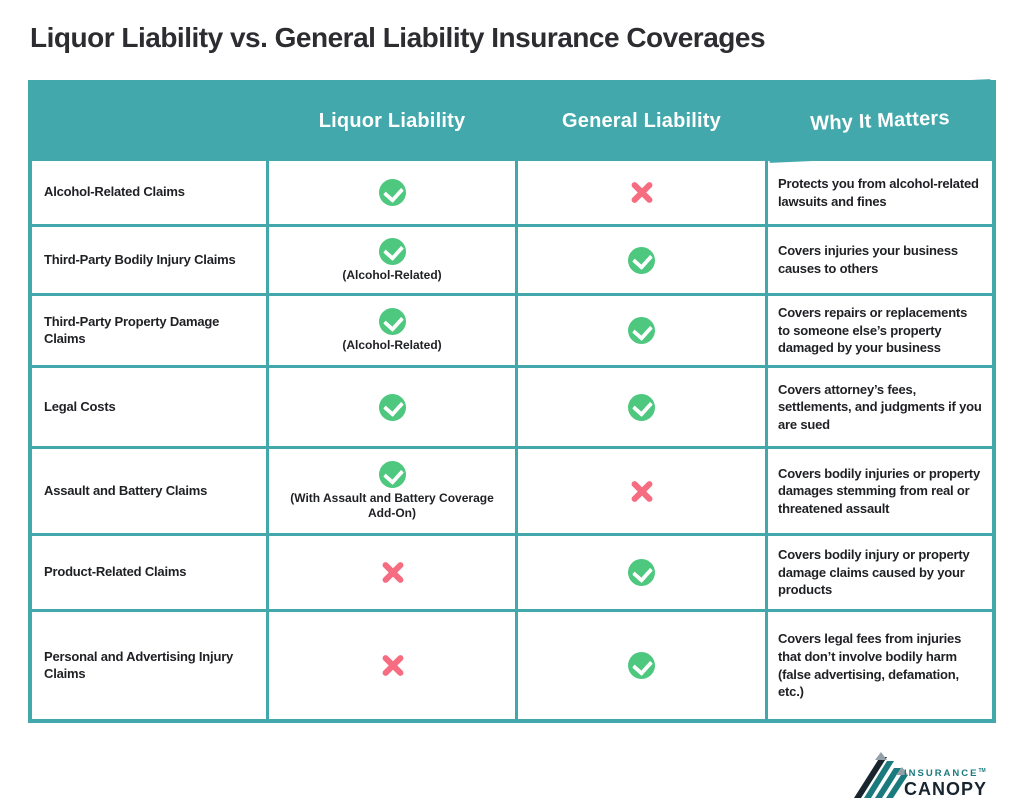  Describe the element at coordinates (880, 121) in the screenshot. I see `column-header-why-it-matters: Why It Matters` at that location.